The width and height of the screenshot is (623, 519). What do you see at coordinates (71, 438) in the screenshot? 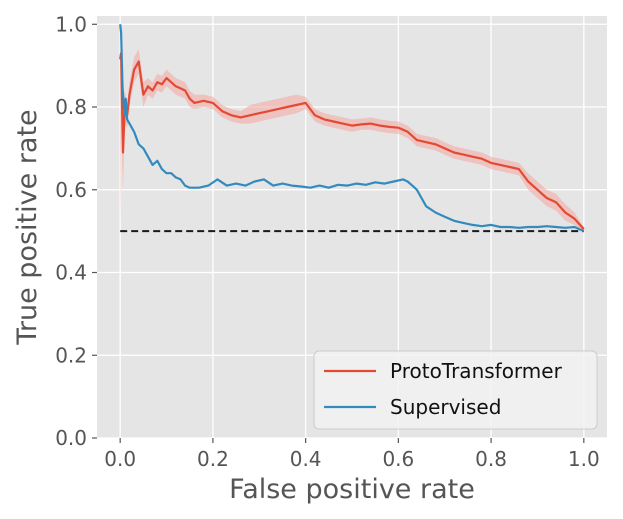
I see `y-tick-label-0: 0.0` at bounding box center [71, 438].